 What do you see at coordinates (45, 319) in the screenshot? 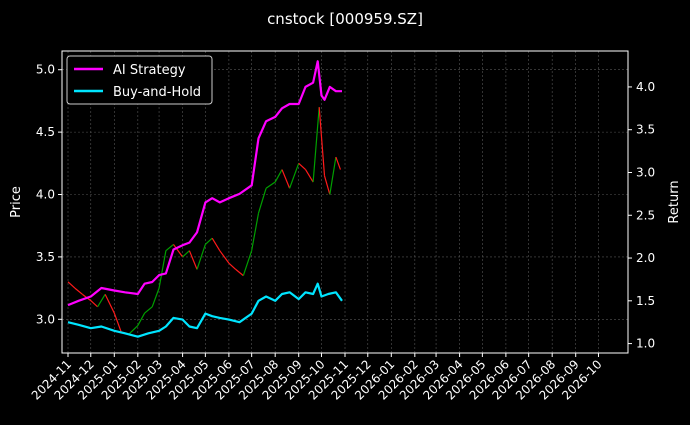
I see `y-tick-label: 3.0` at bounding box center [45, 319].